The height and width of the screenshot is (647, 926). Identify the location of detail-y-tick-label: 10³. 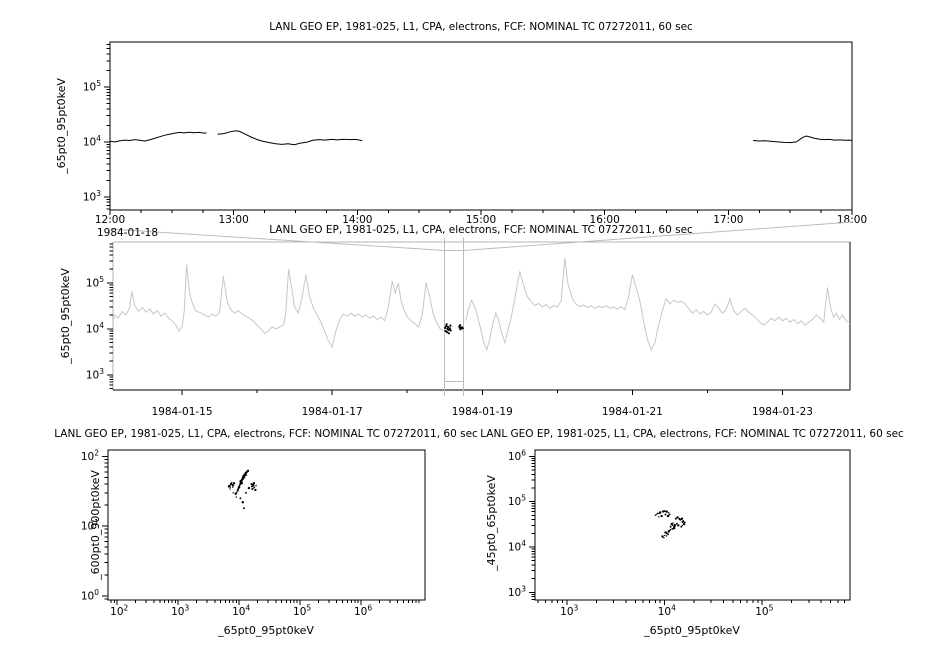
(92, 196).